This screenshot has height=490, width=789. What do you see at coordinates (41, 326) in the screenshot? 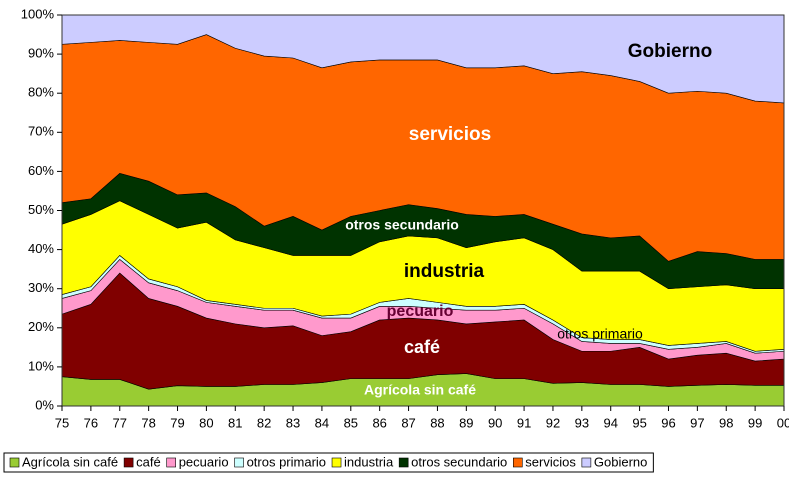
I see `y-tick-label: 20%` at bounding box center [41, 326].